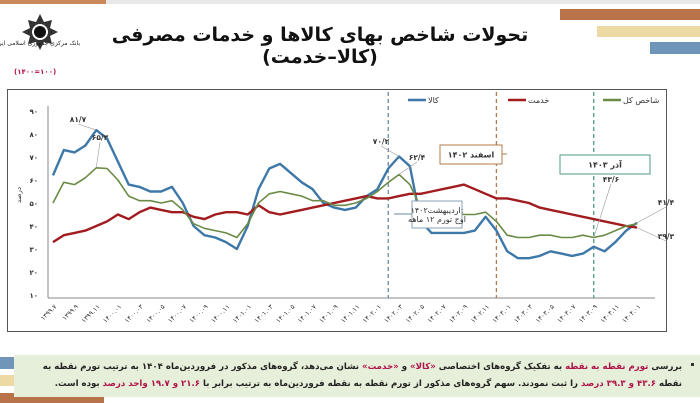 This screenshot has height=403, width=700. What do you see at coordinates (588, 313) in the screenshot?
I see `x-tick-label: ۱۴۰۳.۰۹` at bounding box center [588, 313].